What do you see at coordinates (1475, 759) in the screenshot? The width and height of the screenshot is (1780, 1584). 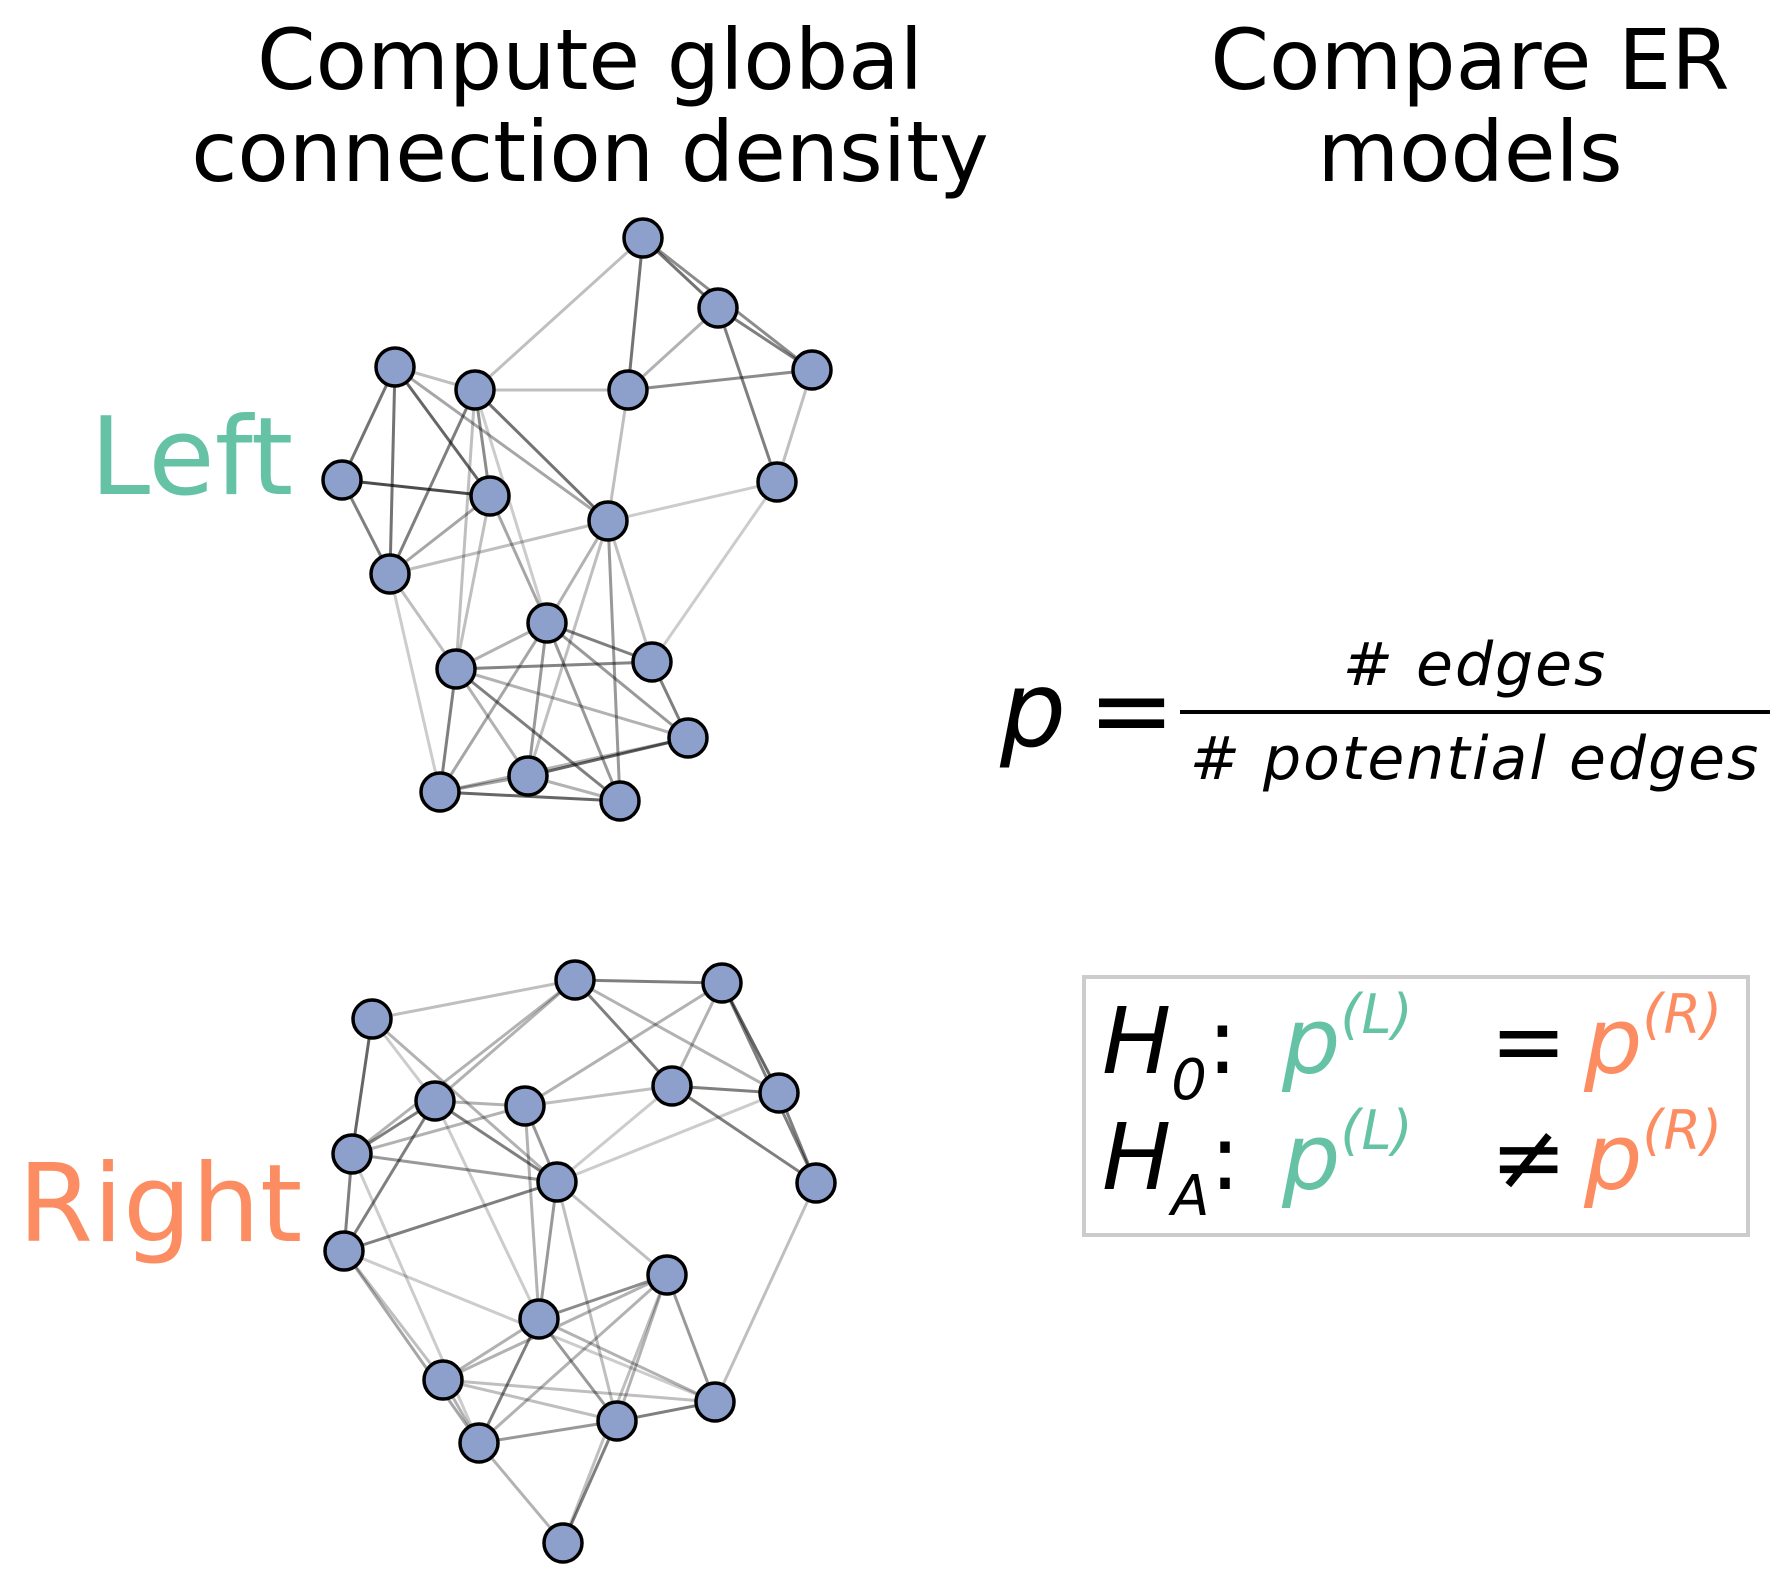 I see `formula-denominator: # potential edges` at bounding box center [1475, 759].